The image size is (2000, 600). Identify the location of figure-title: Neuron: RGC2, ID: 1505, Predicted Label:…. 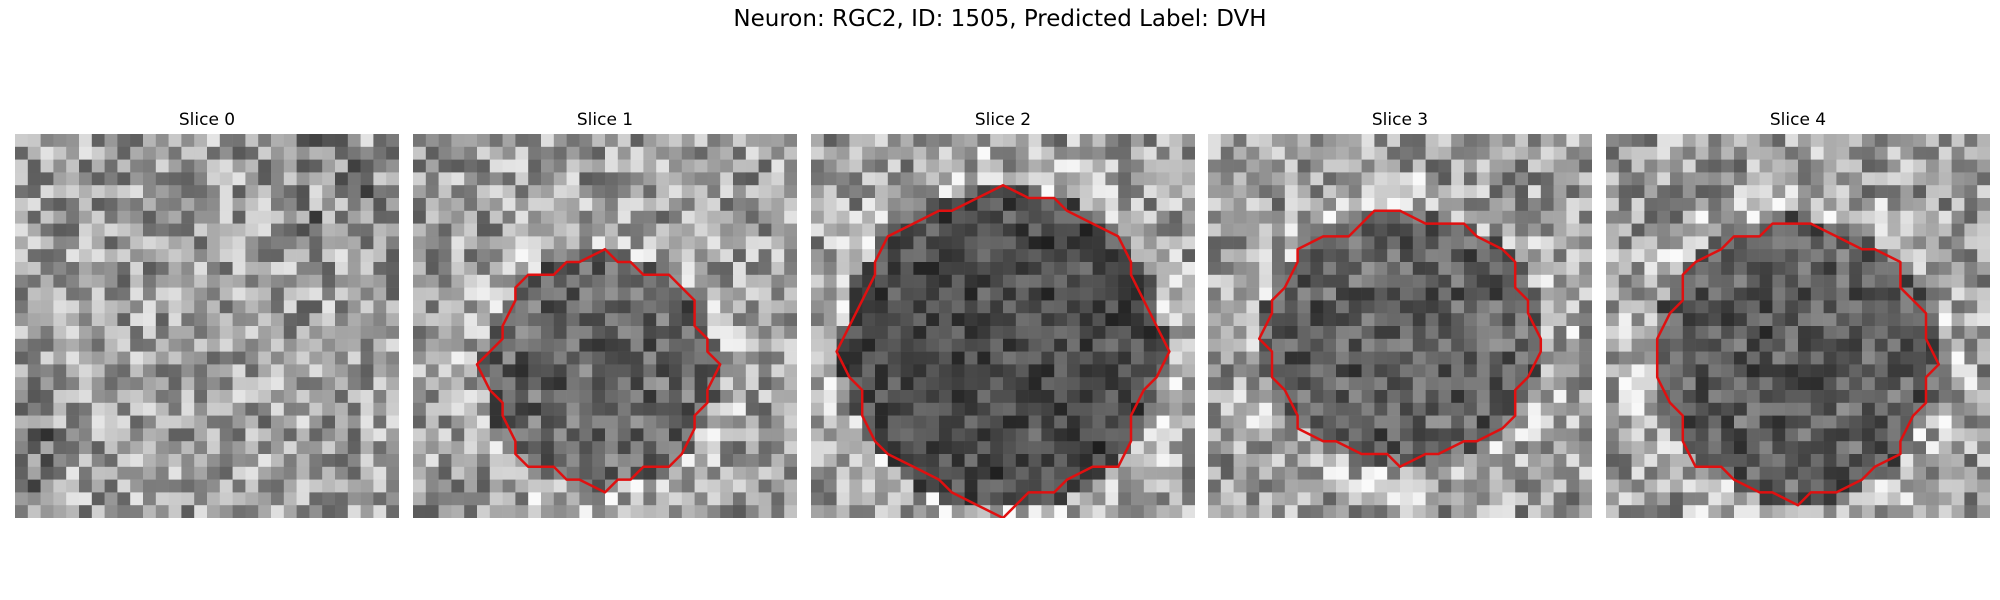
(1000, 19).